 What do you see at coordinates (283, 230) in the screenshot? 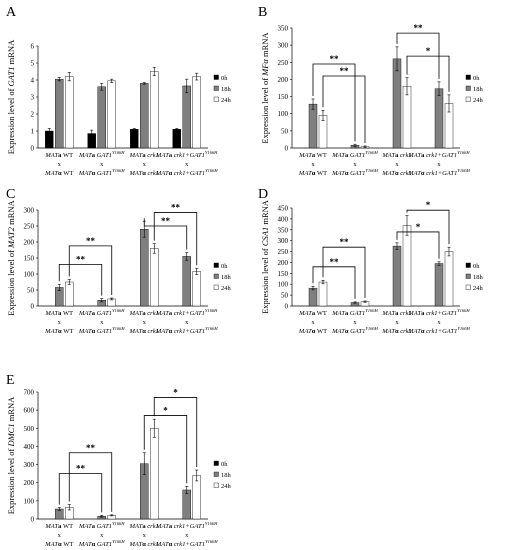
I see `panel-D-ytick-label-7: 350` at bounding box center [283, 230].